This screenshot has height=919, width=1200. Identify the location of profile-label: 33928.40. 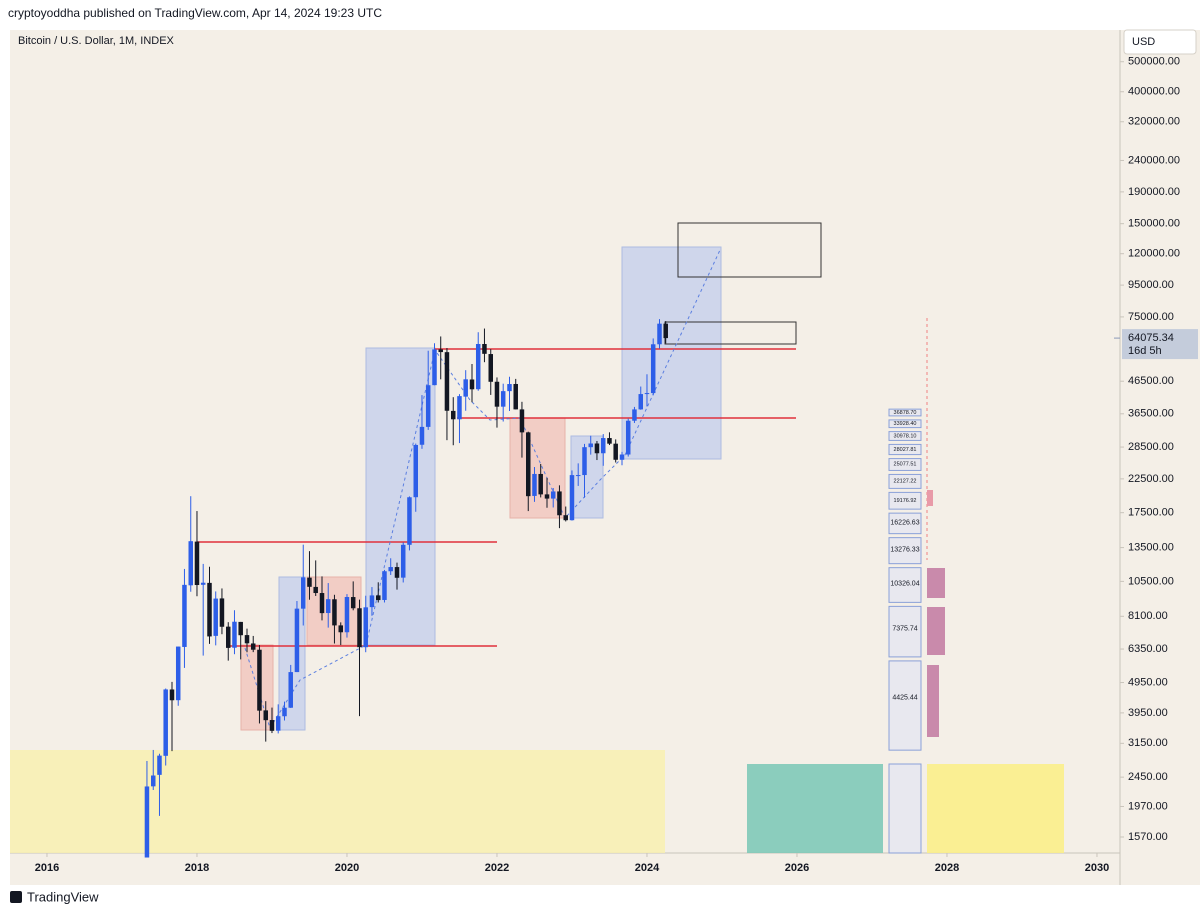
(905, 424).